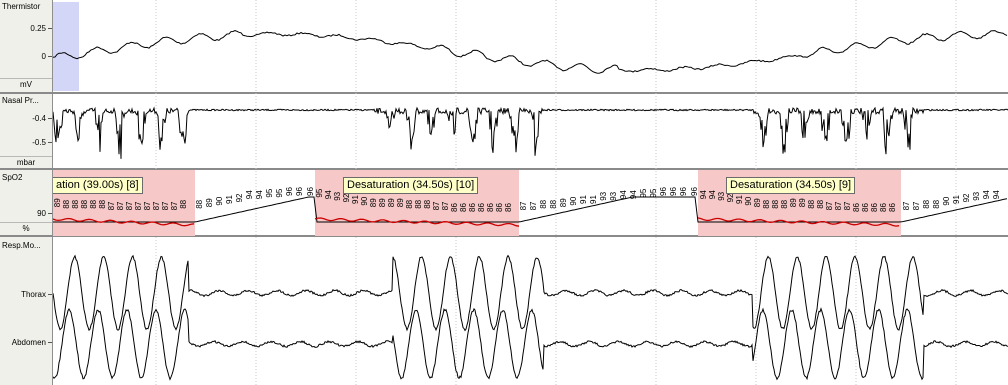 This screenshot has width=1008, height=385. Describe the element at coordinates (33, 294) in the screenshot. I see `thorax-label: Thorax` at that location.